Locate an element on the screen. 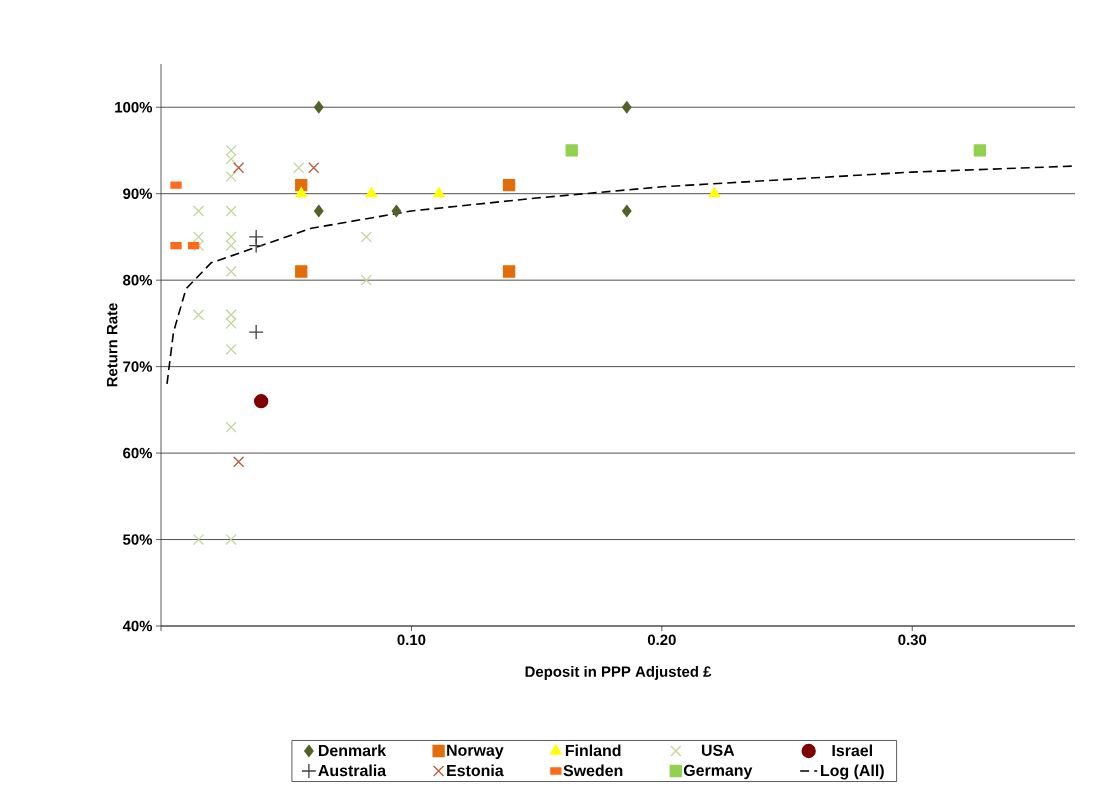 The image size is (1105, 812). legend-label: Sweden is located at coordinates (593, 770).